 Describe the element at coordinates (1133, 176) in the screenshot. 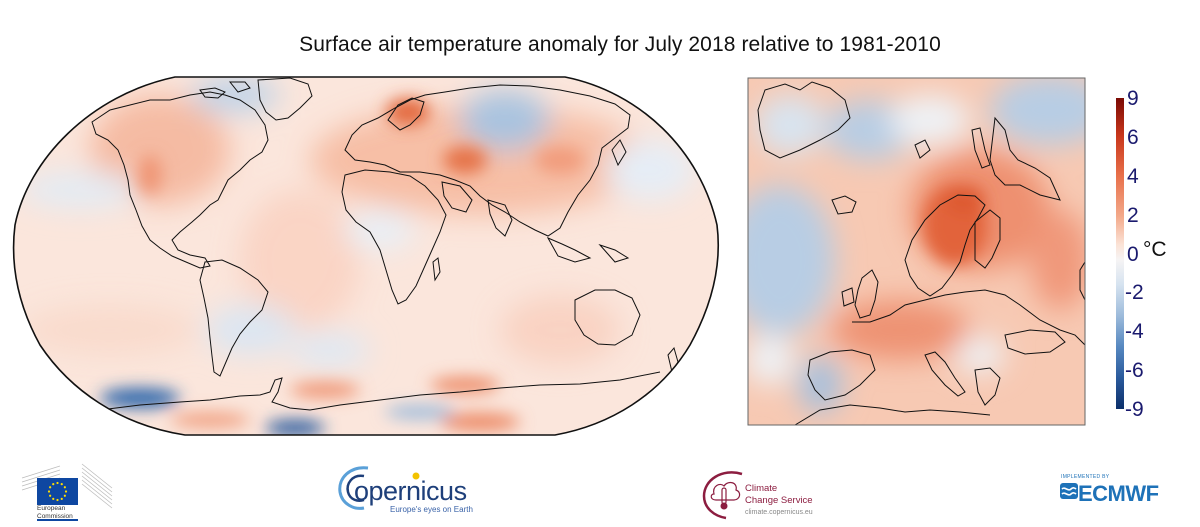

I see `colorbar-tick-label: 4` at that location.